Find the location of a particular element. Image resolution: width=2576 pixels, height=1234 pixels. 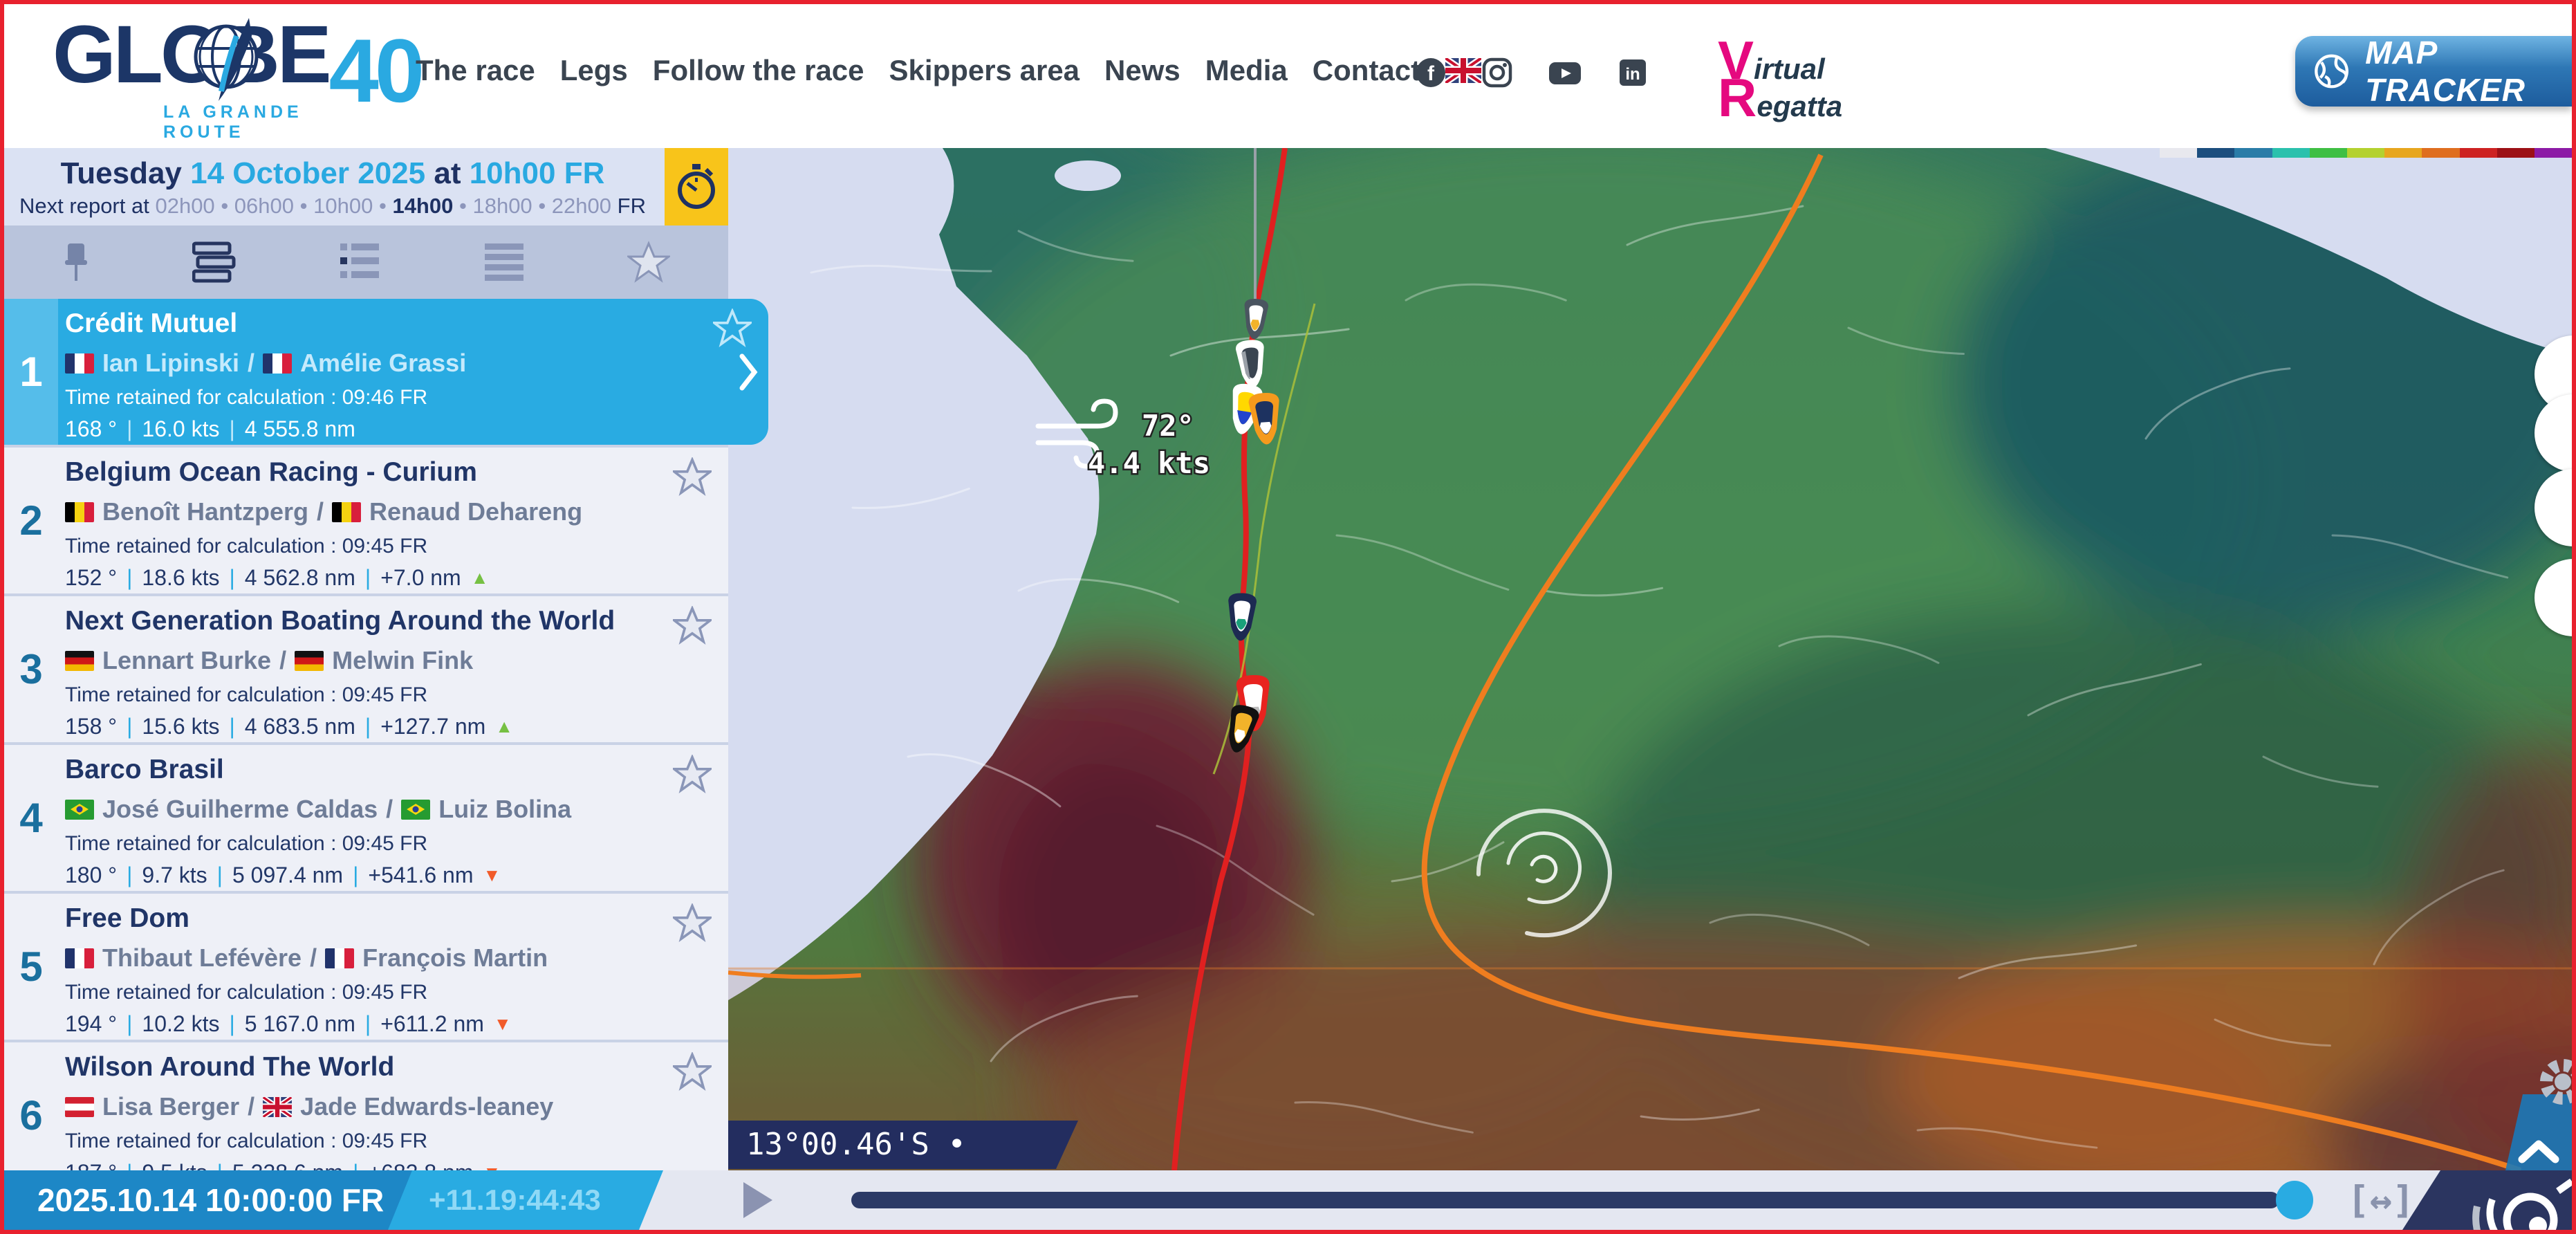

skippers: Benoît Hantzperg / Renaud Dehareng is located at coordinates (397, 512).